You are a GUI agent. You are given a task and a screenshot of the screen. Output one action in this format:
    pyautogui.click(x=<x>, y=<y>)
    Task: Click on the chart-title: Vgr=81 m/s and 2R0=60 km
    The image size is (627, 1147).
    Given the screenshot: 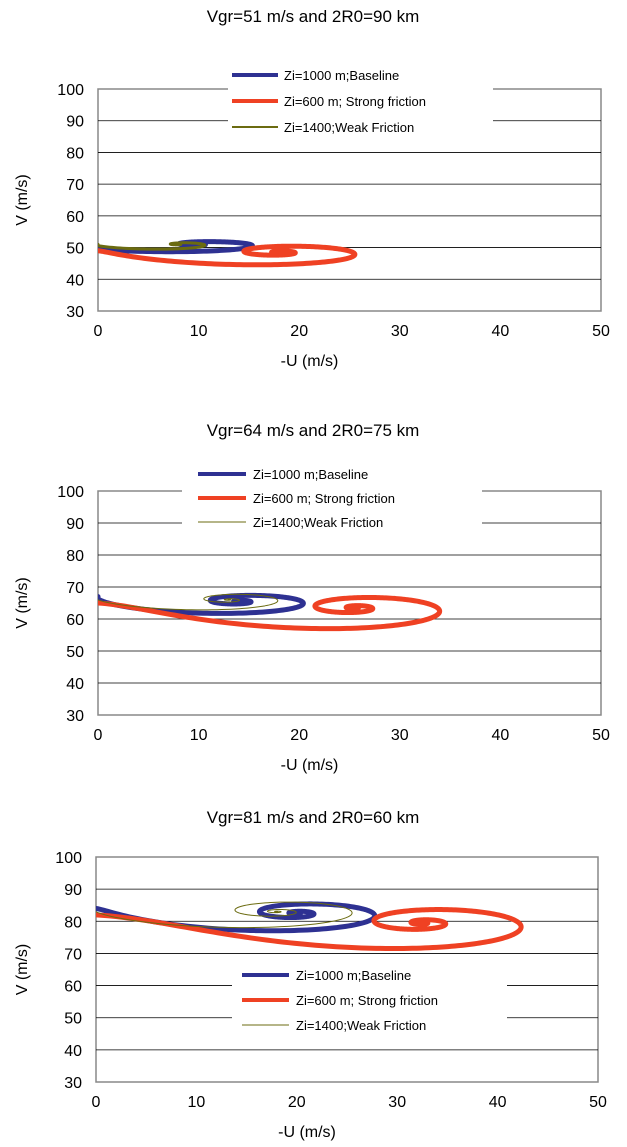 What is the action you would take?
    pyautogui.click(x=313, y=817)
    